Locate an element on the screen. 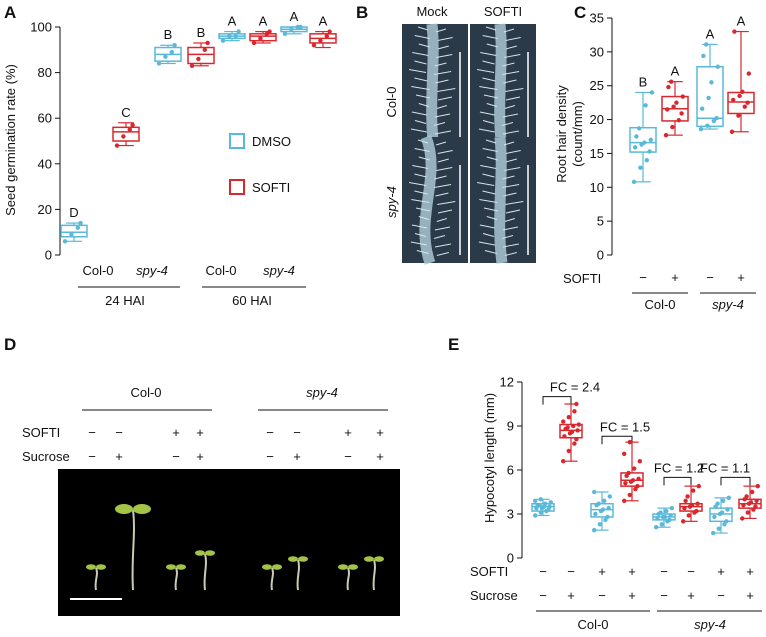 The width and height of the screenshot is (766, 637). d-genotype-label: Col-0 is located at coordinates (145, 392).